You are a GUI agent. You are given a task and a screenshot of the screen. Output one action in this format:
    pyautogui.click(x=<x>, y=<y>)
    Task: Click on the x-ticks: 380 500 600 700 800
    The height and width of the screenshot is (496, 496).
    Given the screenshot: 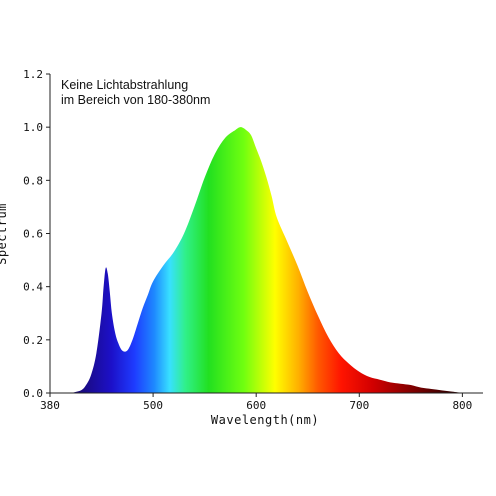 What is the action you would take?
    pyautogui.click(x=256, y=402)
    